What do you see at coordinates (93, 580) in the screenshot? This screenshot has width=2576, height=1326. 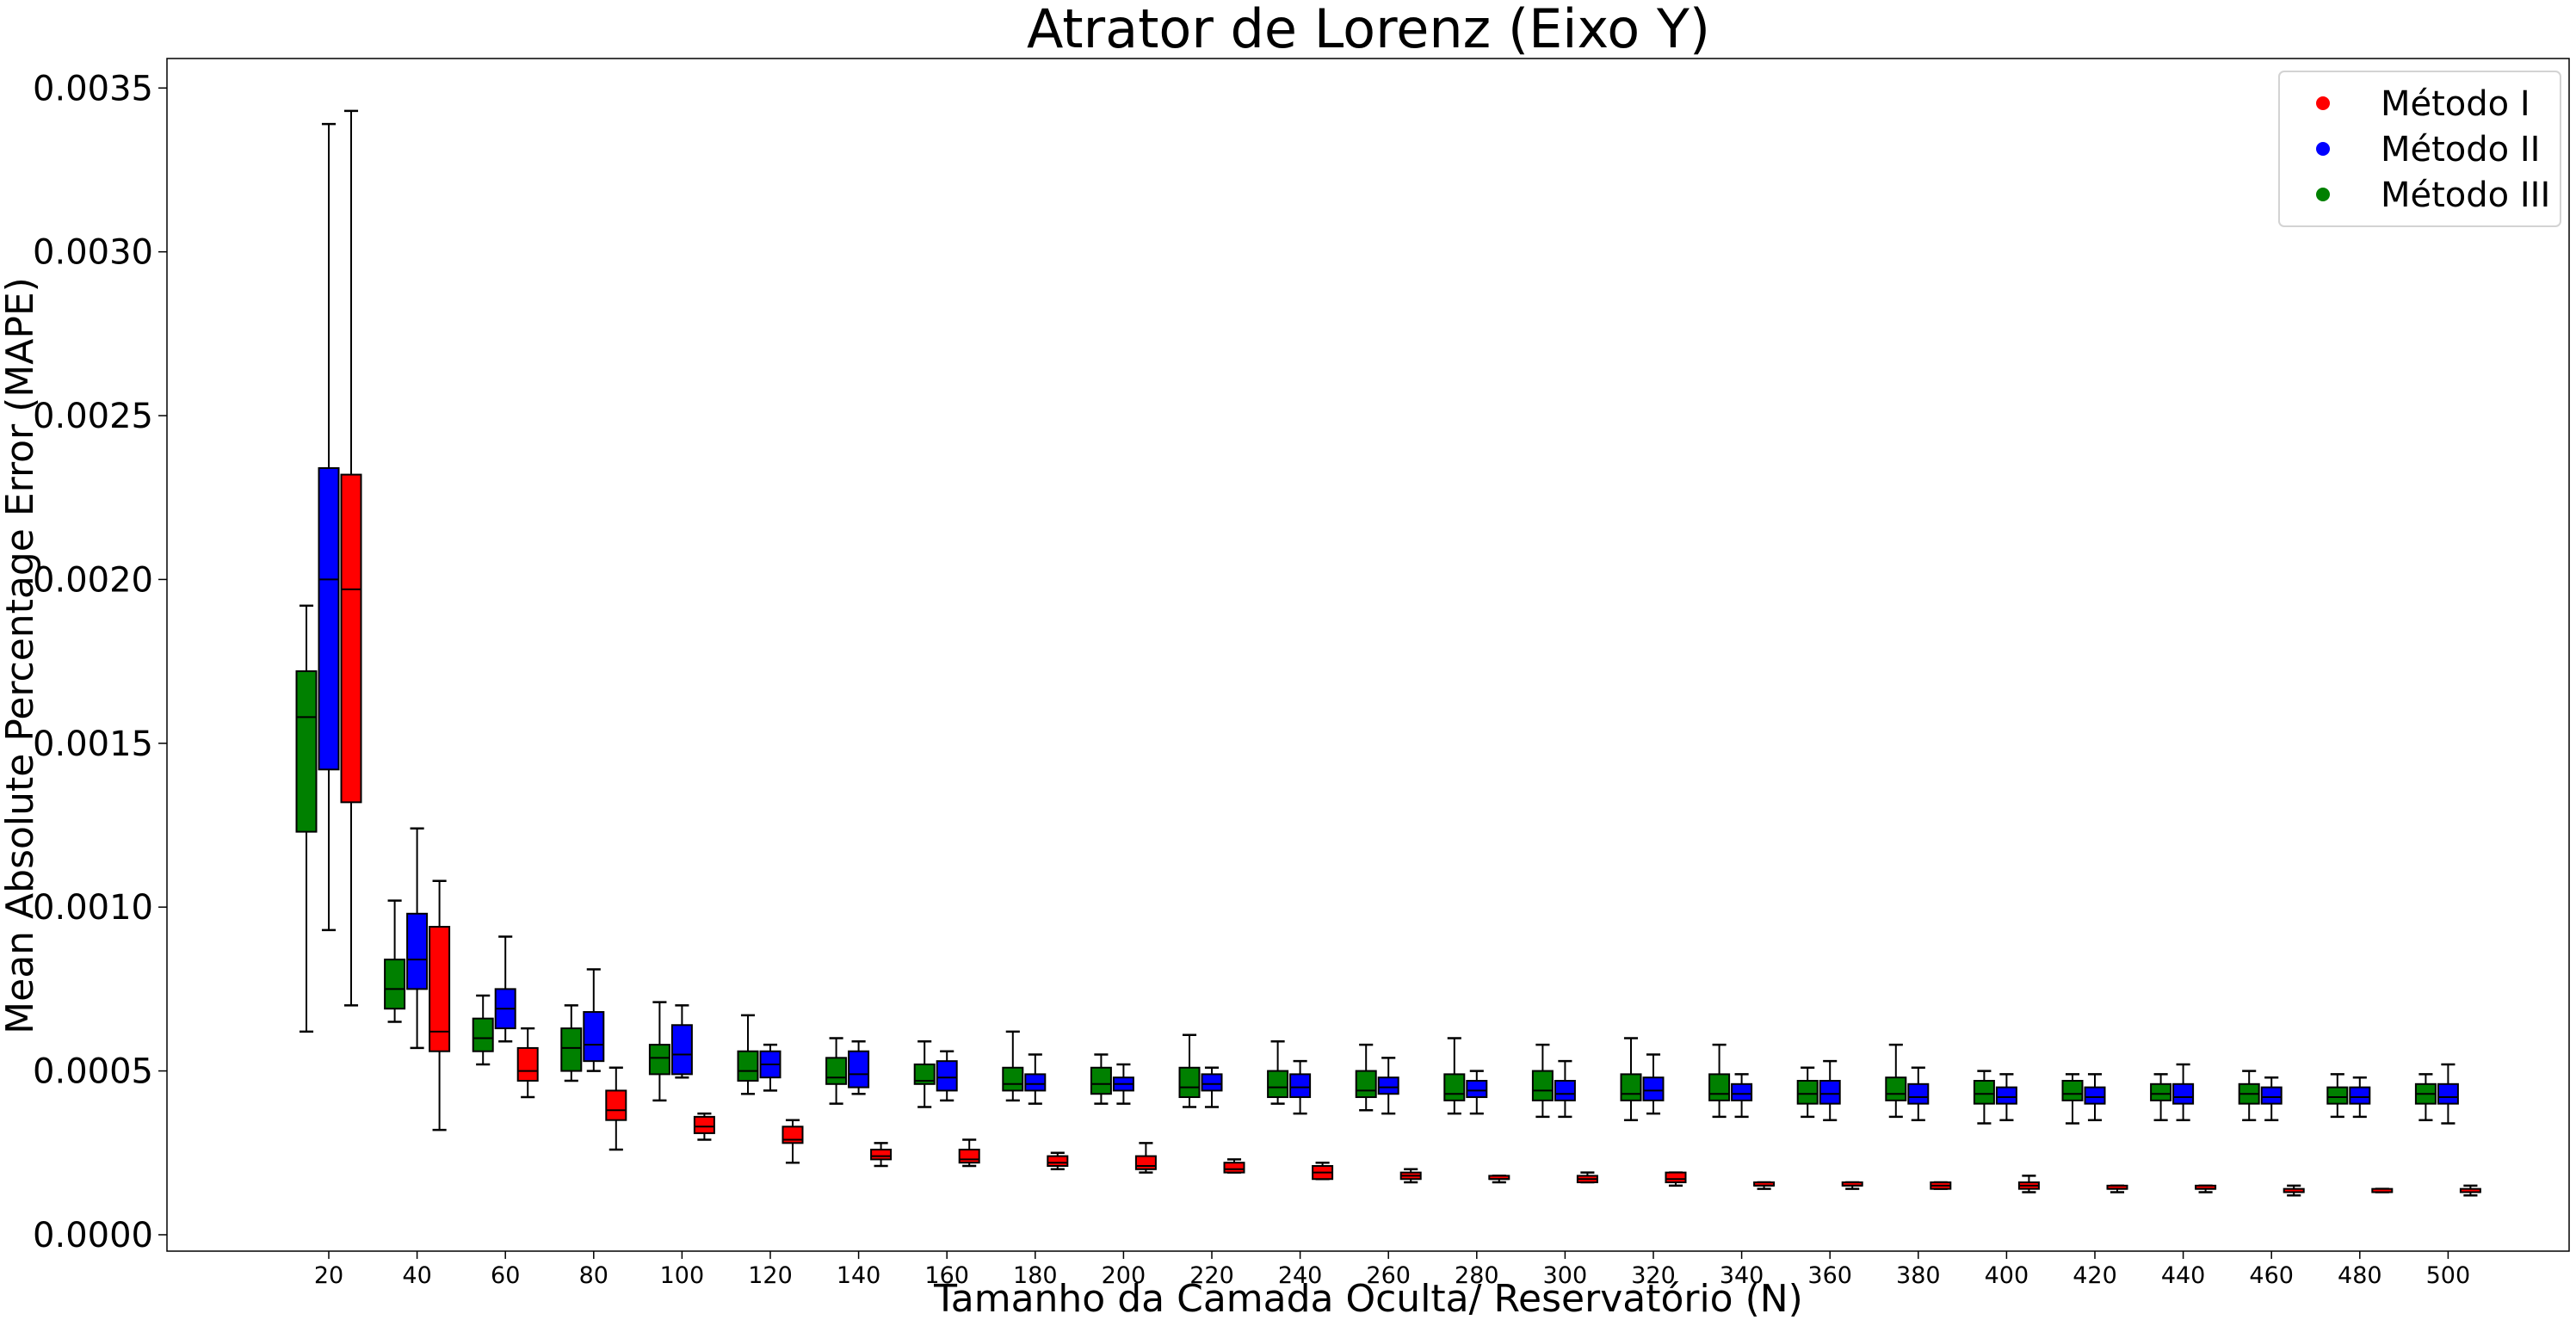 I see `y-tick-label: 0.0020` at bounding box center [93, 580].